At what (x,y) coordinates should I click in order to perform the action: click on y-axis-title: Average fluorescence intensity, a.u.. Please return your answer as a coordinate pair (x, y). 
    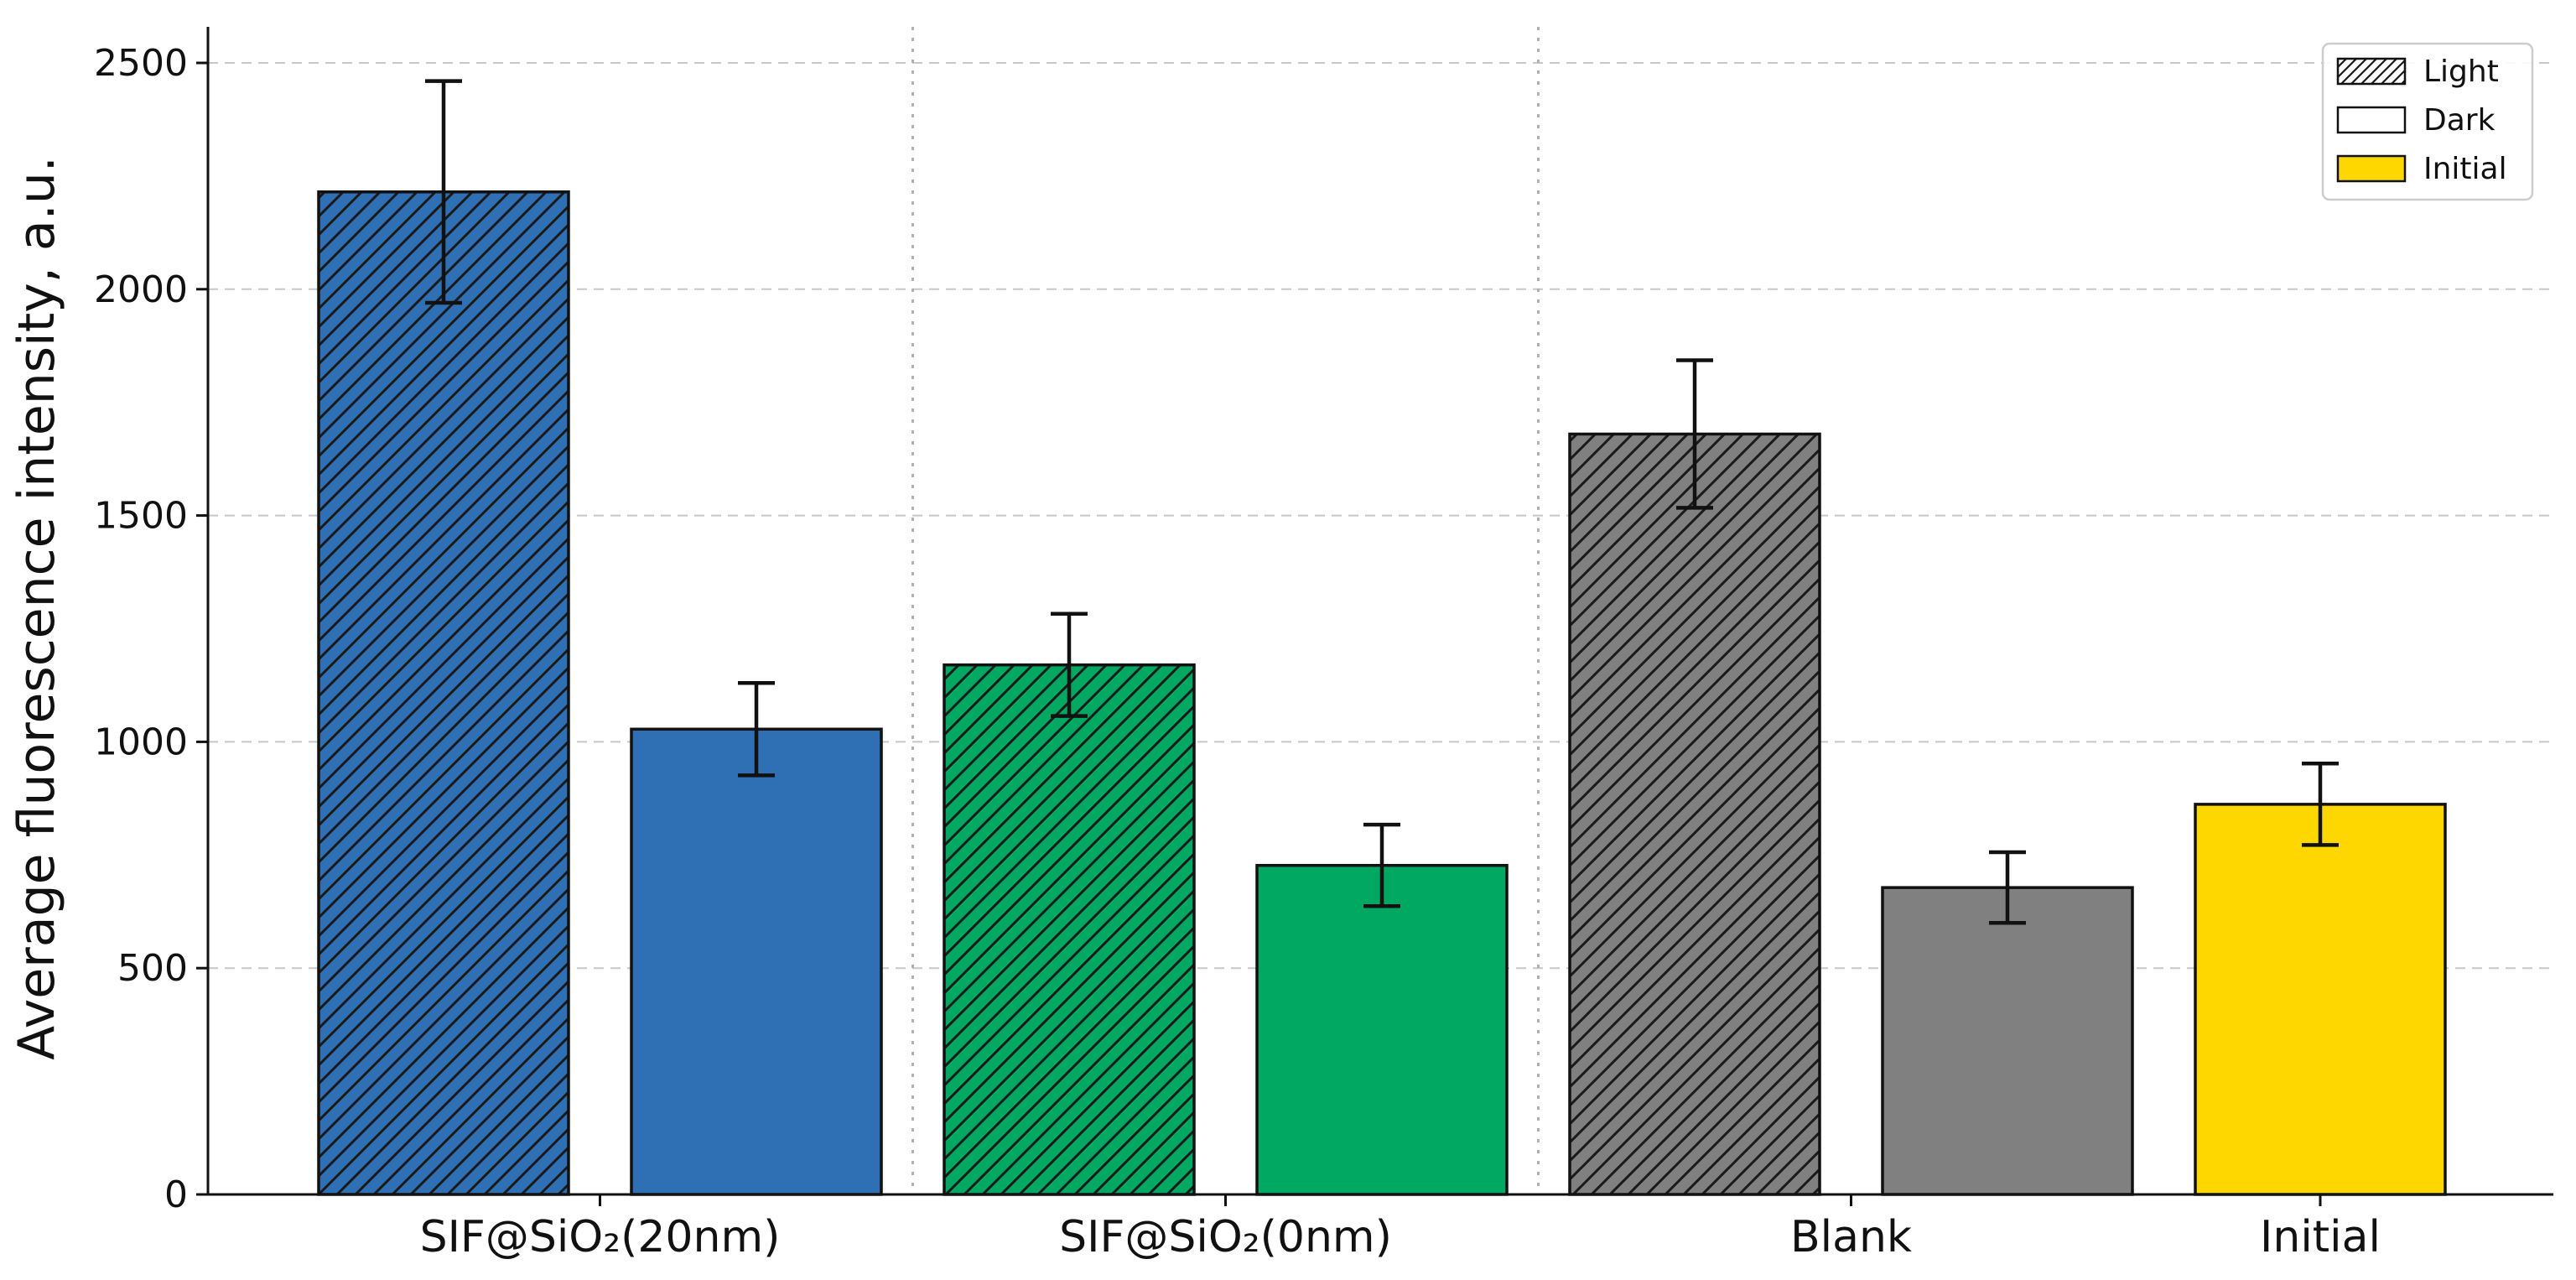
    Looking at the image, I should click on (37, 608).